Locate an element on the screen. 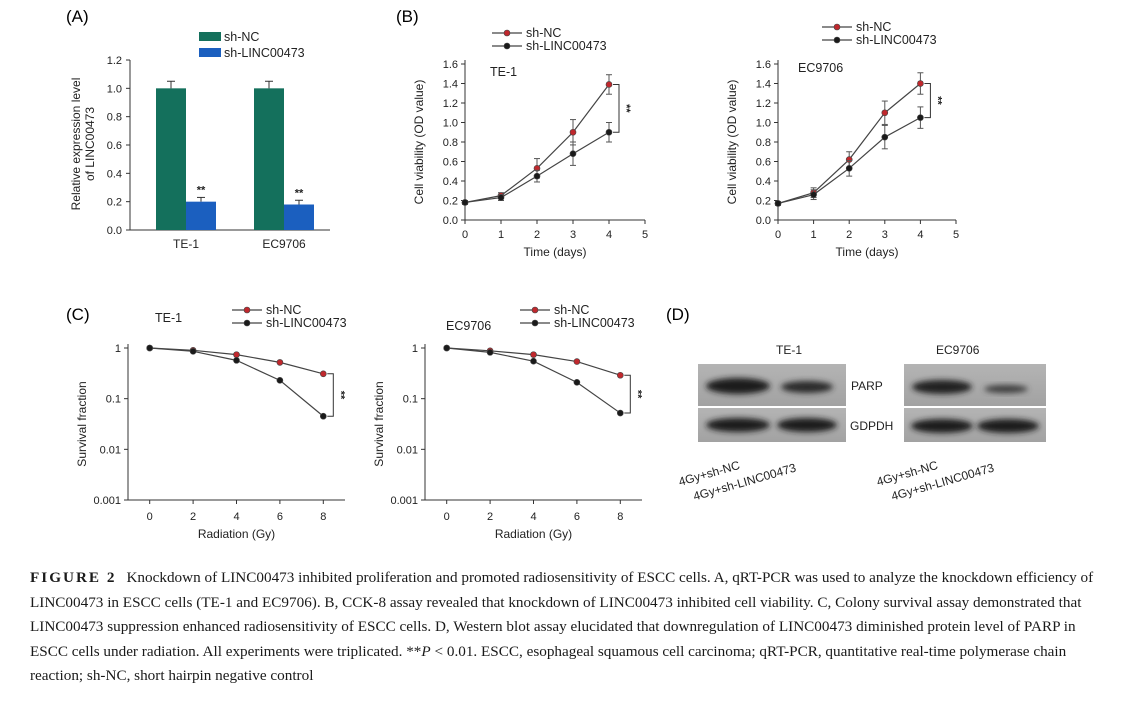 The image size is (1140, 716). panel-c-te1-legend-marker is located at coordinates (247, 310).